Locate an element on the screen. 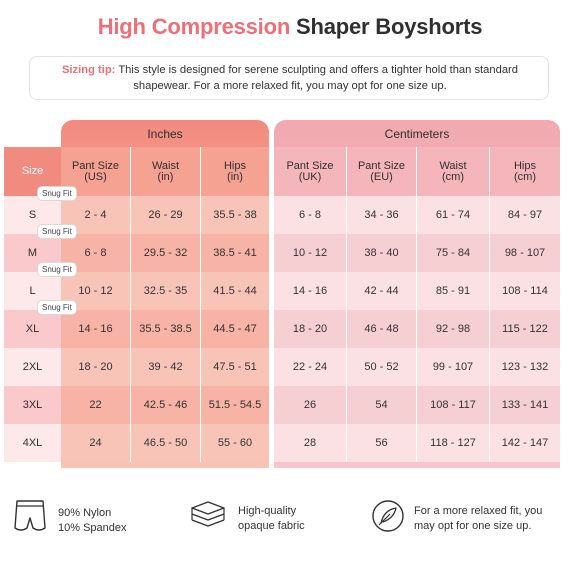  quality-line-1: High-quality is located at coordinates (267, 510).